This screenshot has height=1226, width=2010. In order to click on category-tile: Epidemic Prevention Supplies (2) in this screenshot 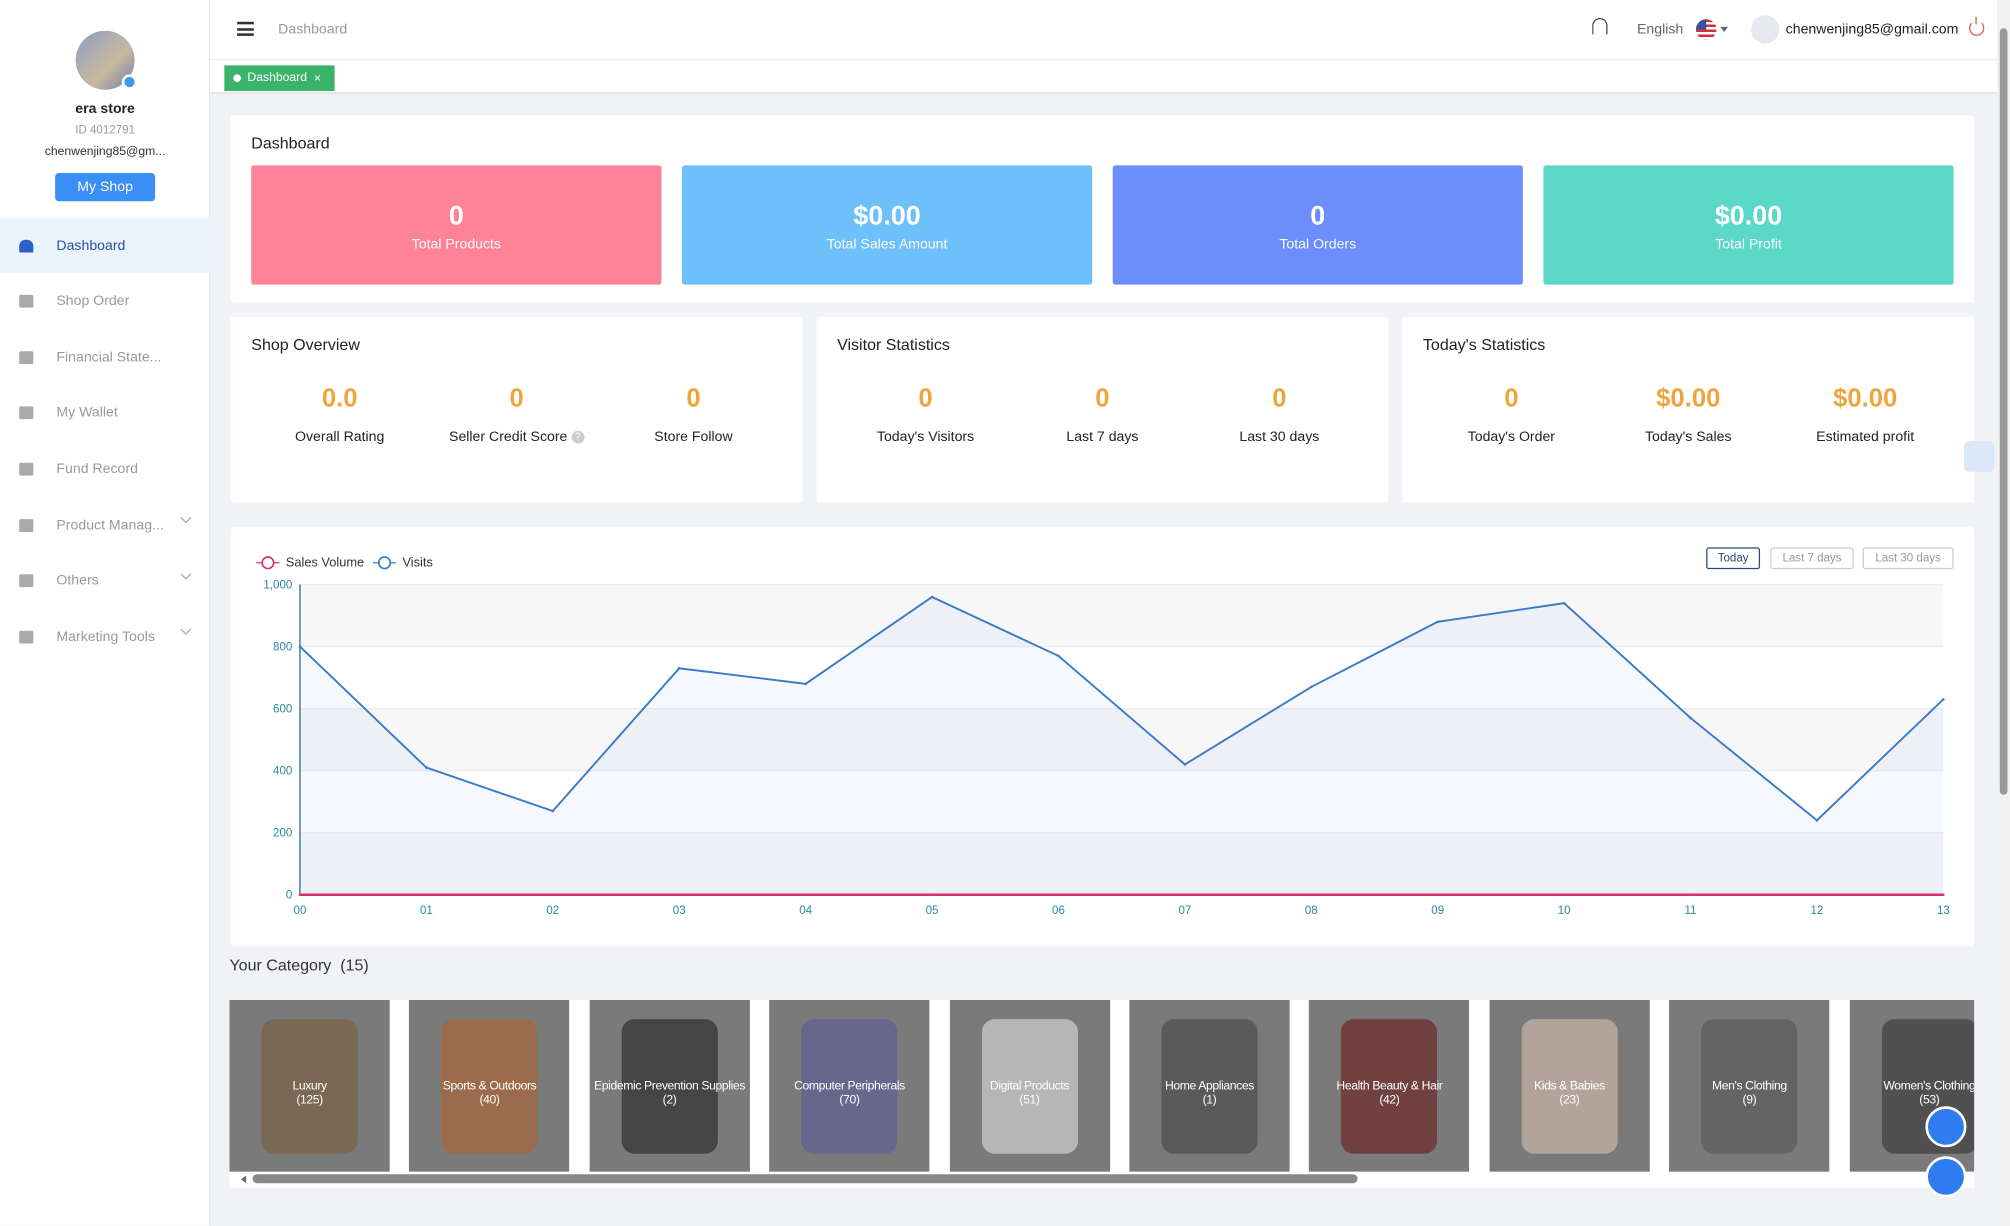, I will do `click(669, 1085)`.